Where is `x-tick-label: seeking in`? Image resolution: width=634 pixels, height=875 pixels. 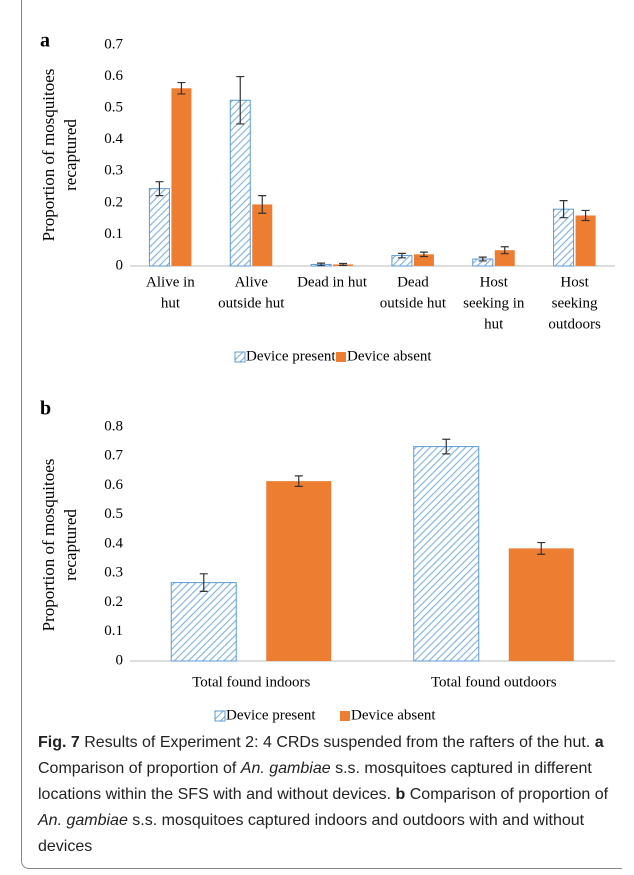
x-tick-label: seeking in is located at coordinates (494, 303).